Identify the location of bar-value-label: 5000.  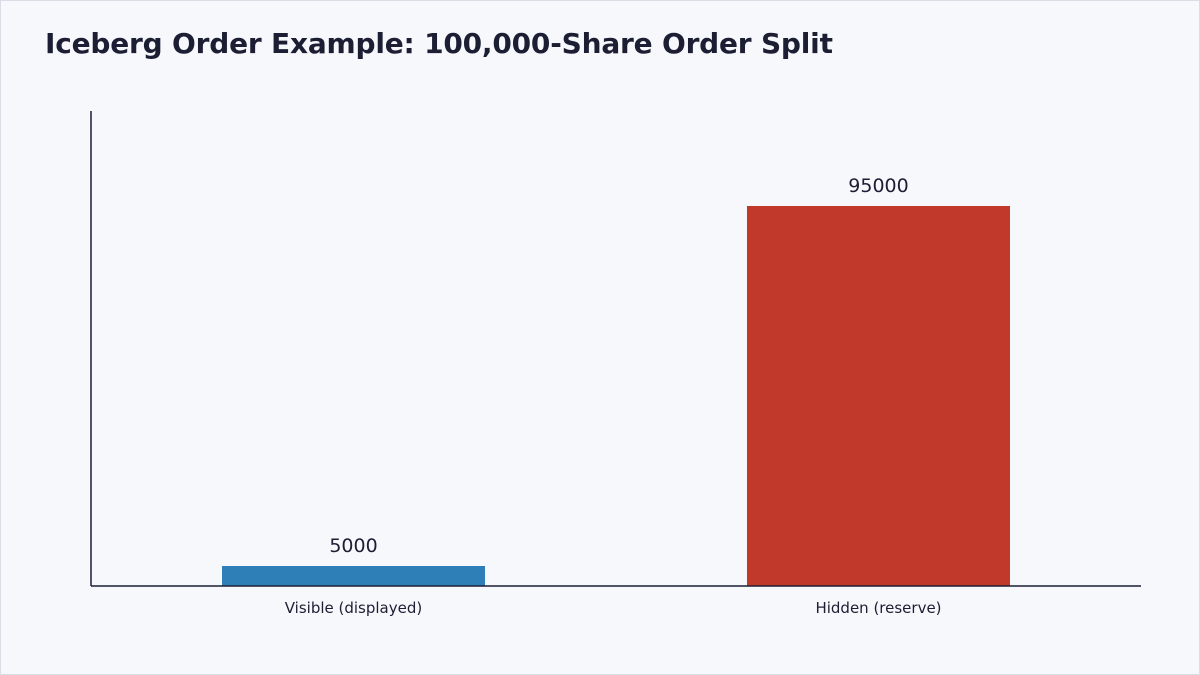
(353, 546).